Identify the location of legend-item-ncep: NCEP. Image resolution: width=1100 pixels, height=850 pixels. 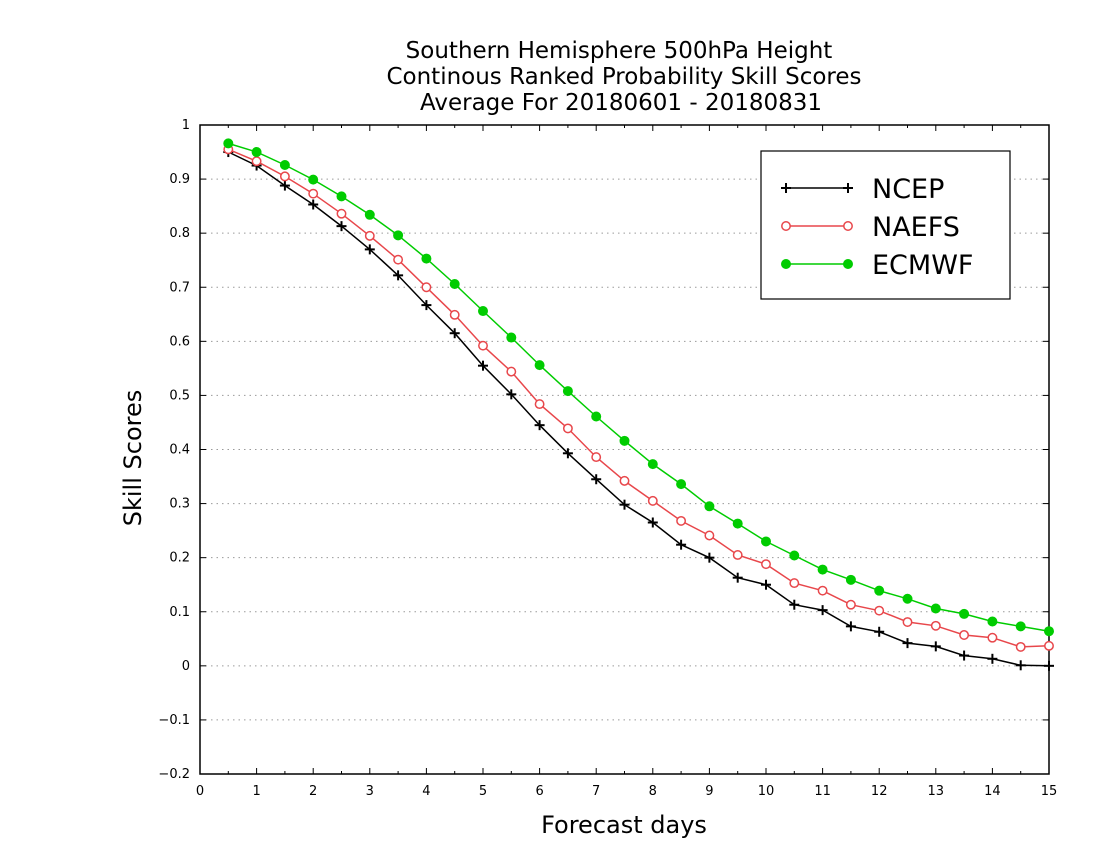
(862, 189).